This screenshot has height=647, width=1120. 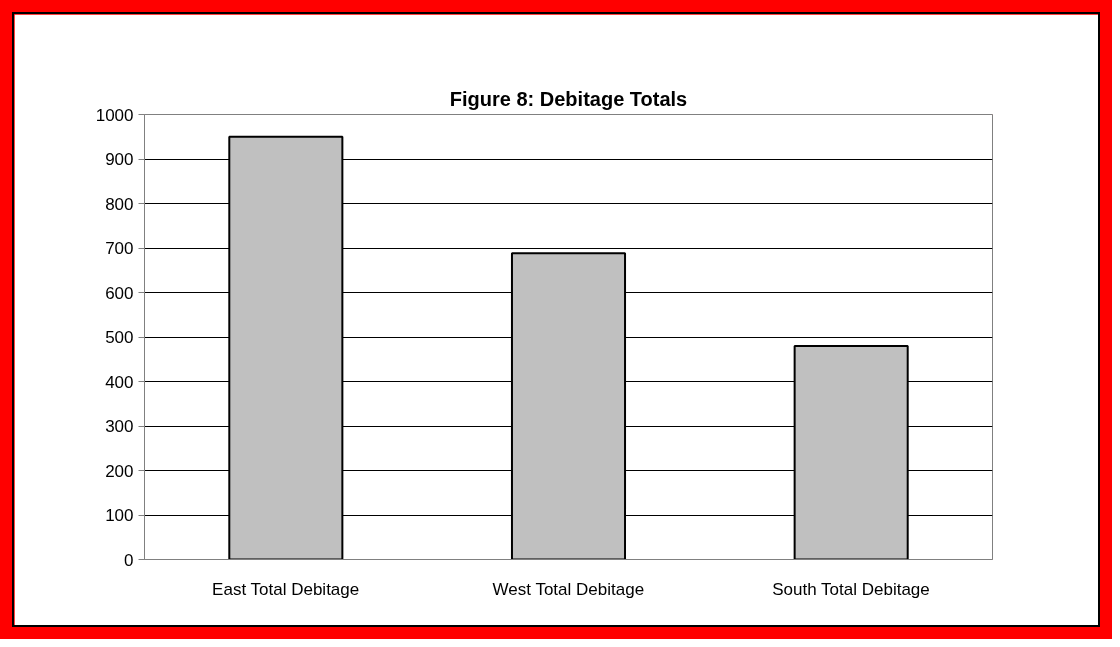 What do you see at coordinates (568, 98) in the screenshot?
I see `chart-title: Figure 8: Debitage Totals` at bounding box center [568, 98].